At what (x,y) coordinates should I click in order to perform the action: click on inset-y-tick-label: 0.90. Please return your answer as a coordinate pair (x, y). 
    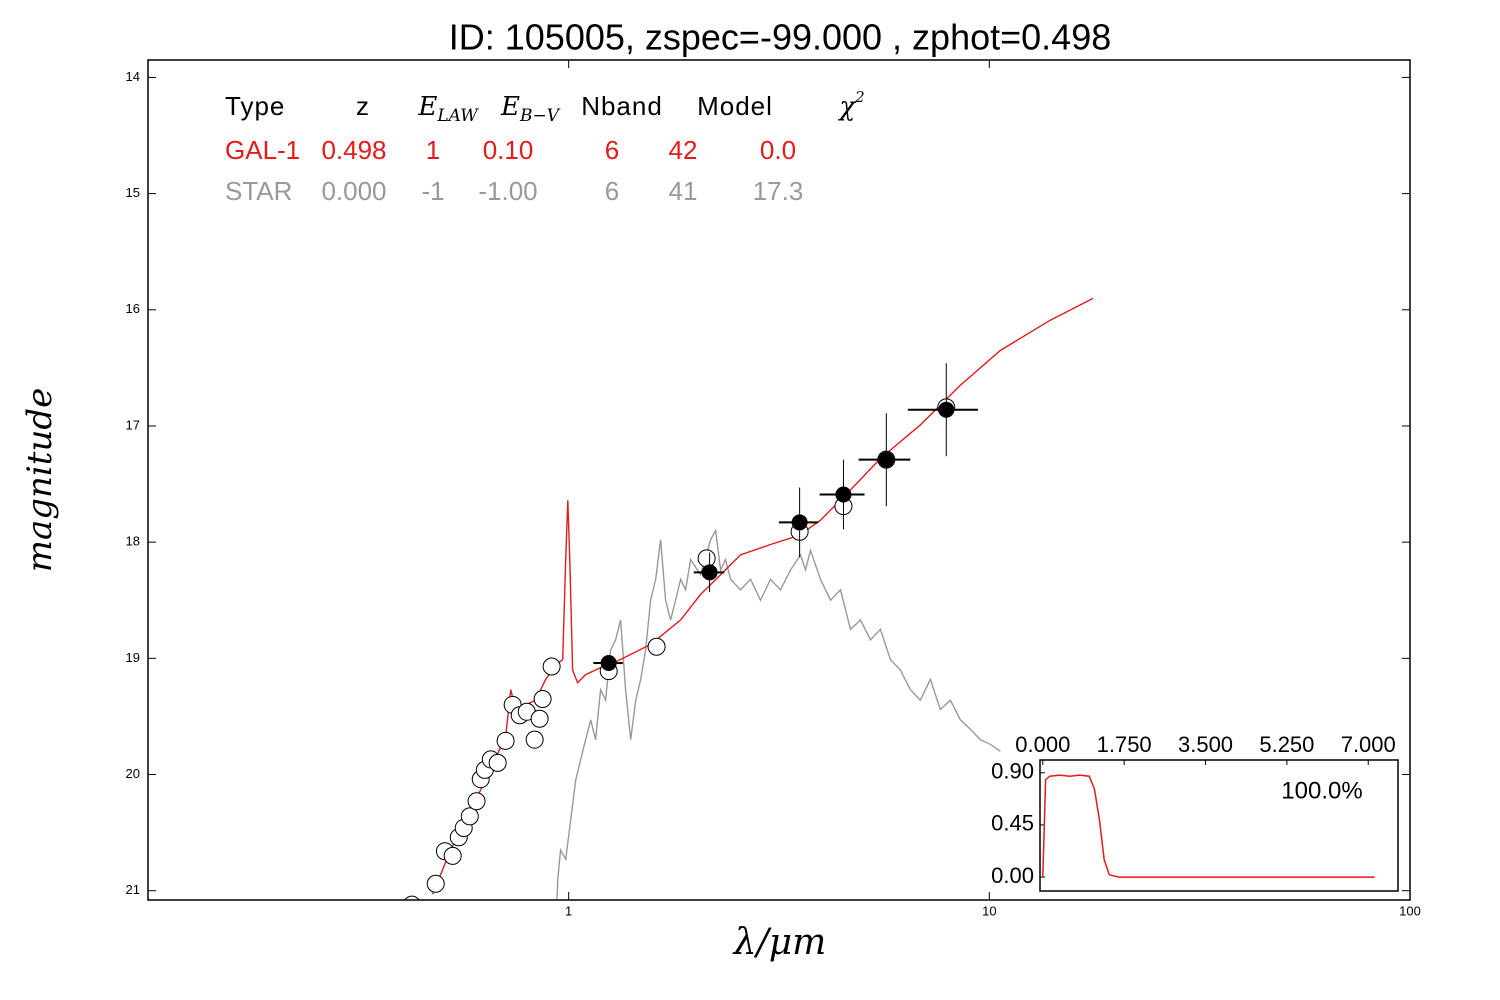
    Looking at the image, I should click on (1012, 771).